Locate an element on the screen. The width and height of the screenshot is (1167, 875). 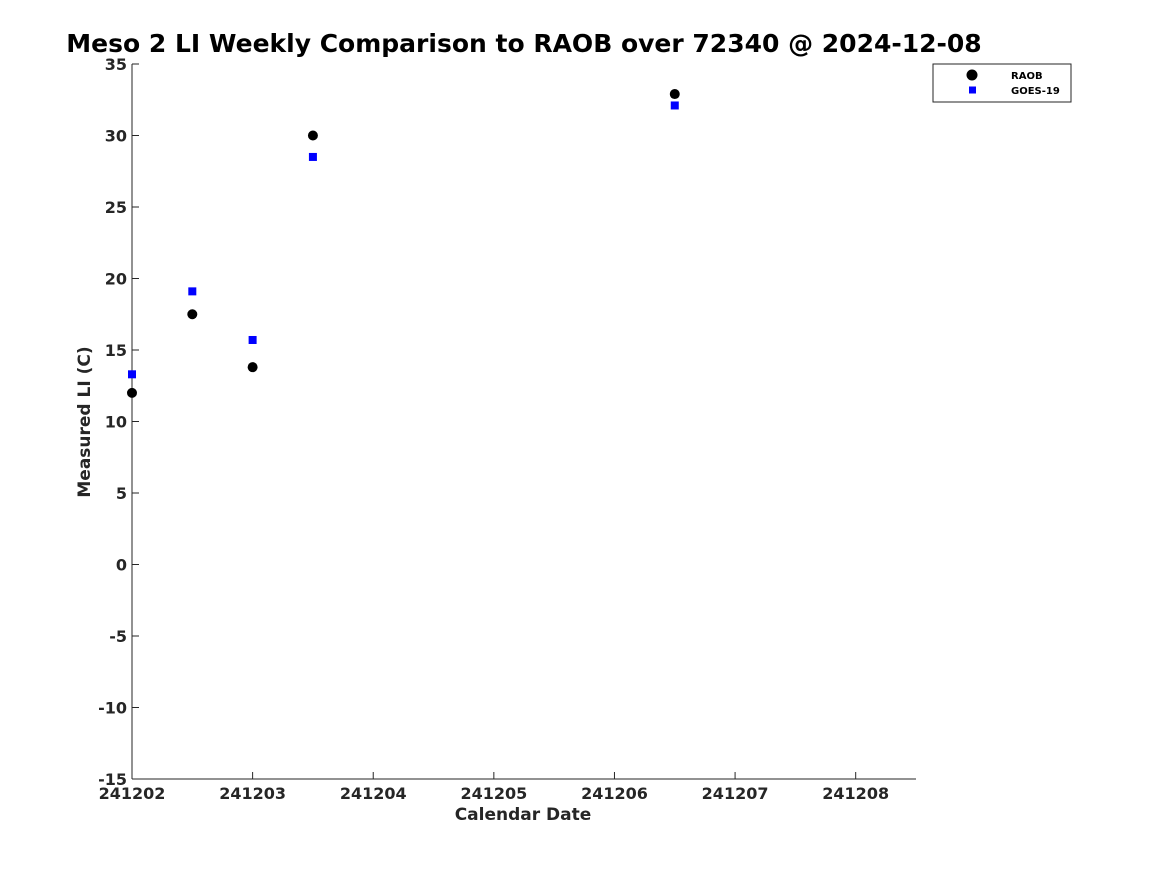
y-tick-label: 0 is located at coordinates (121, 565).